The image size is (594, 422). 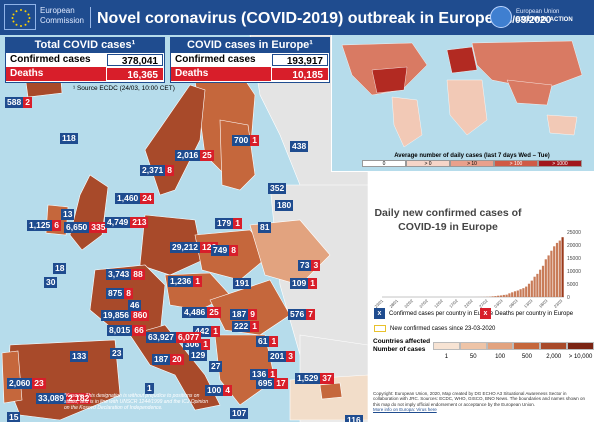 What do you see at coordinates (153, 170) in the screenshot?
I see `country-cases: 2,371` at bounding box center [153, 170].